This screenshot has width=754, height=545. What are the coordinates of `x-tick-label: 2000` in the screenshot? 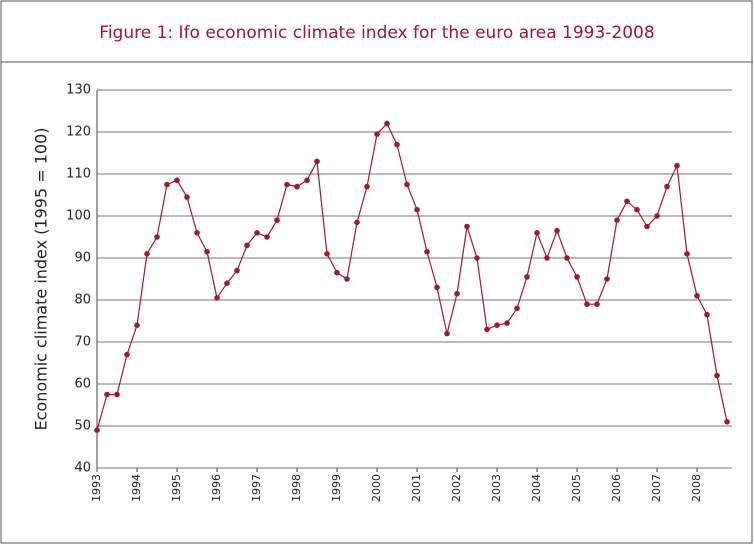 It's located at (376, 488).